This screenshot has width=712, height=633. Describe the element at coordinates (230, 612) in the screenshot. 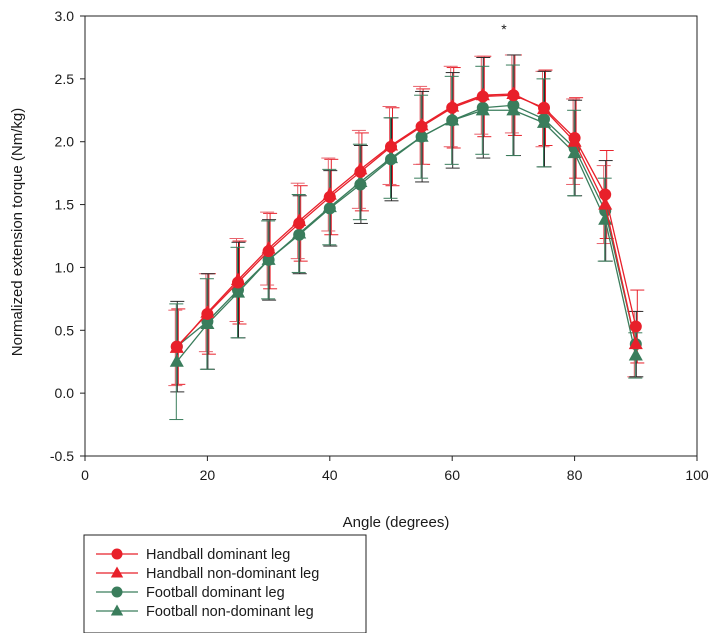

I see `legend-label: Football non-dominant leg` at that location.